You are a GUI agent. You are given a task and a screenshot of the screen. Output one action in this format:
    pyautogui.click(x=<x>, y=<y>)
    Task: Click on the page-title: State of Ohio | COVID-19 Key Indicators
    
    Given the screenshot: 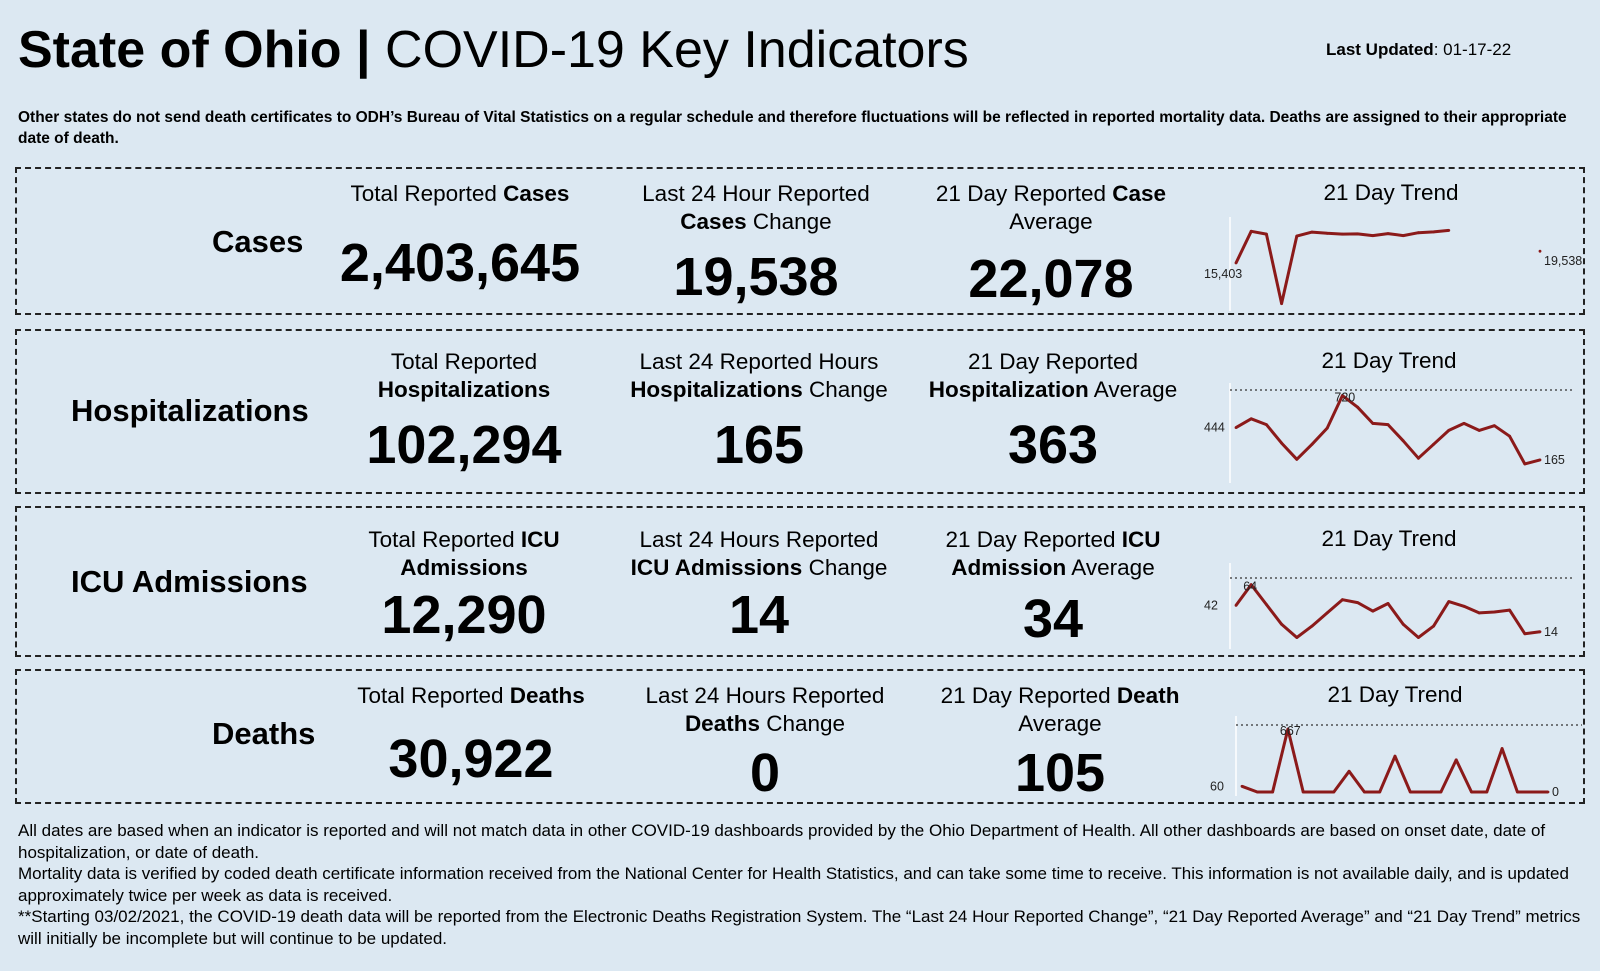 What is the action you would take?
    pyautogui.click(x=493, y=50)
    